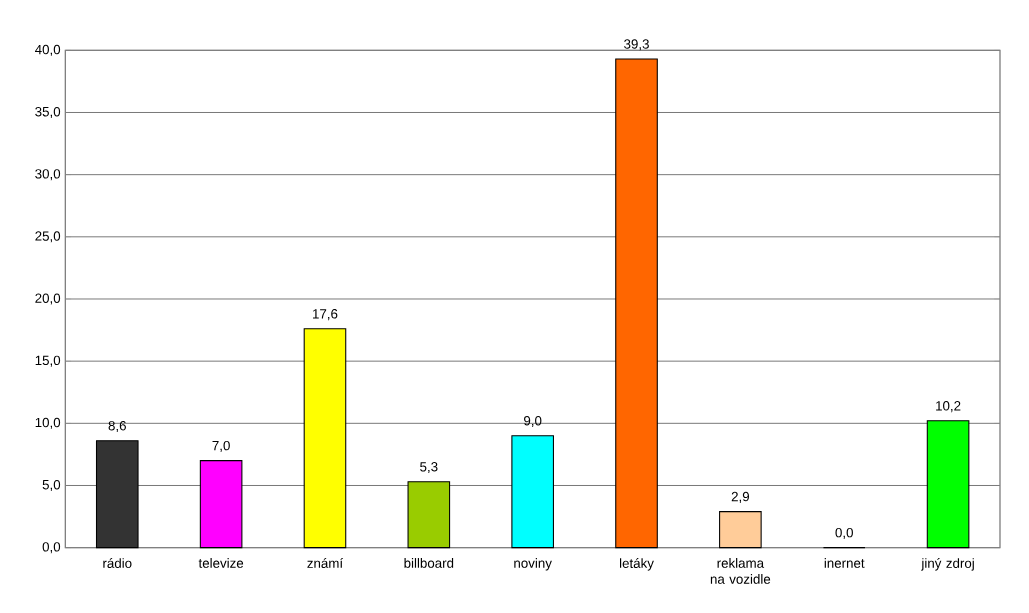 This screenshot has height=613, width=1029. I want to click on x-tick-label: rádio, so click(117, 563).